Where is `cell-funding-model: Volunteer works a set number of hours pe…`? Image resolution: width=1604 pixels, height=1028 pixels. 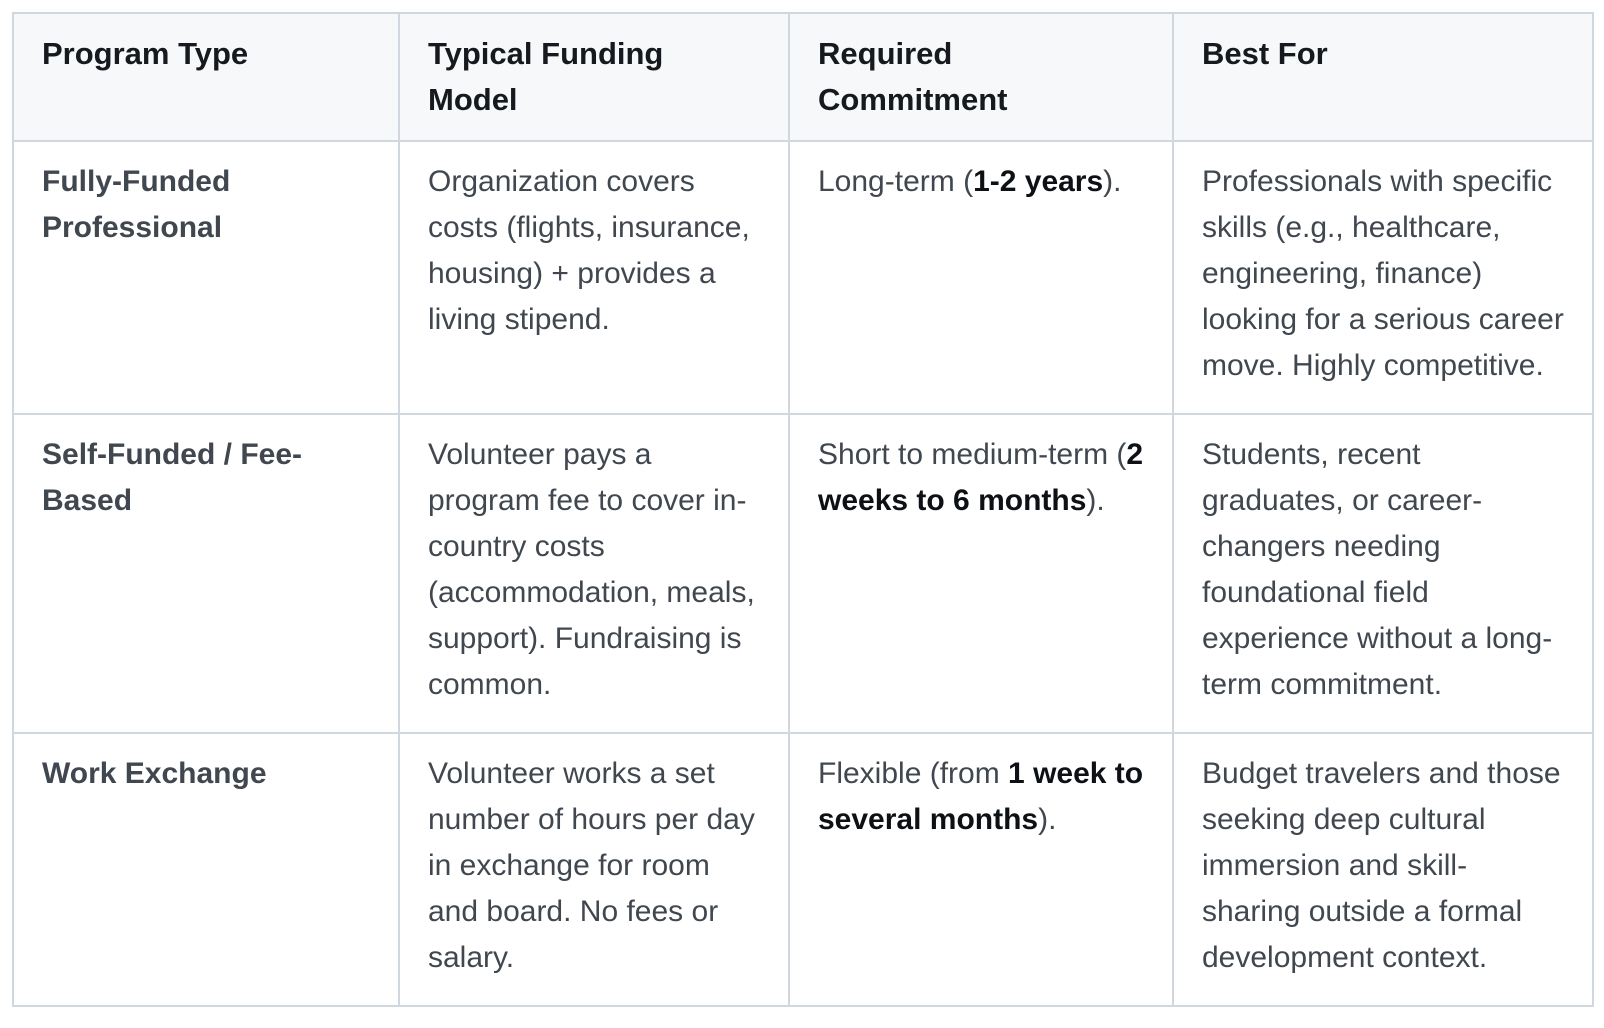 cell-funding-model: Volunteer works a set number of hours pe… is located at coordinates (594, 869).